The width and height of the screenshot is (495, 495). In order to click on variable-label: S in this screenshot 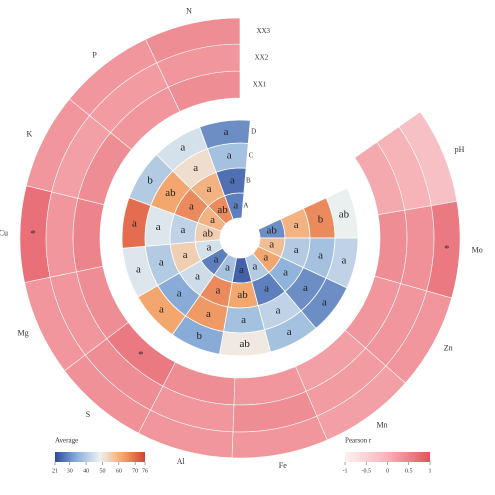, I will do `click(88, 414)`.